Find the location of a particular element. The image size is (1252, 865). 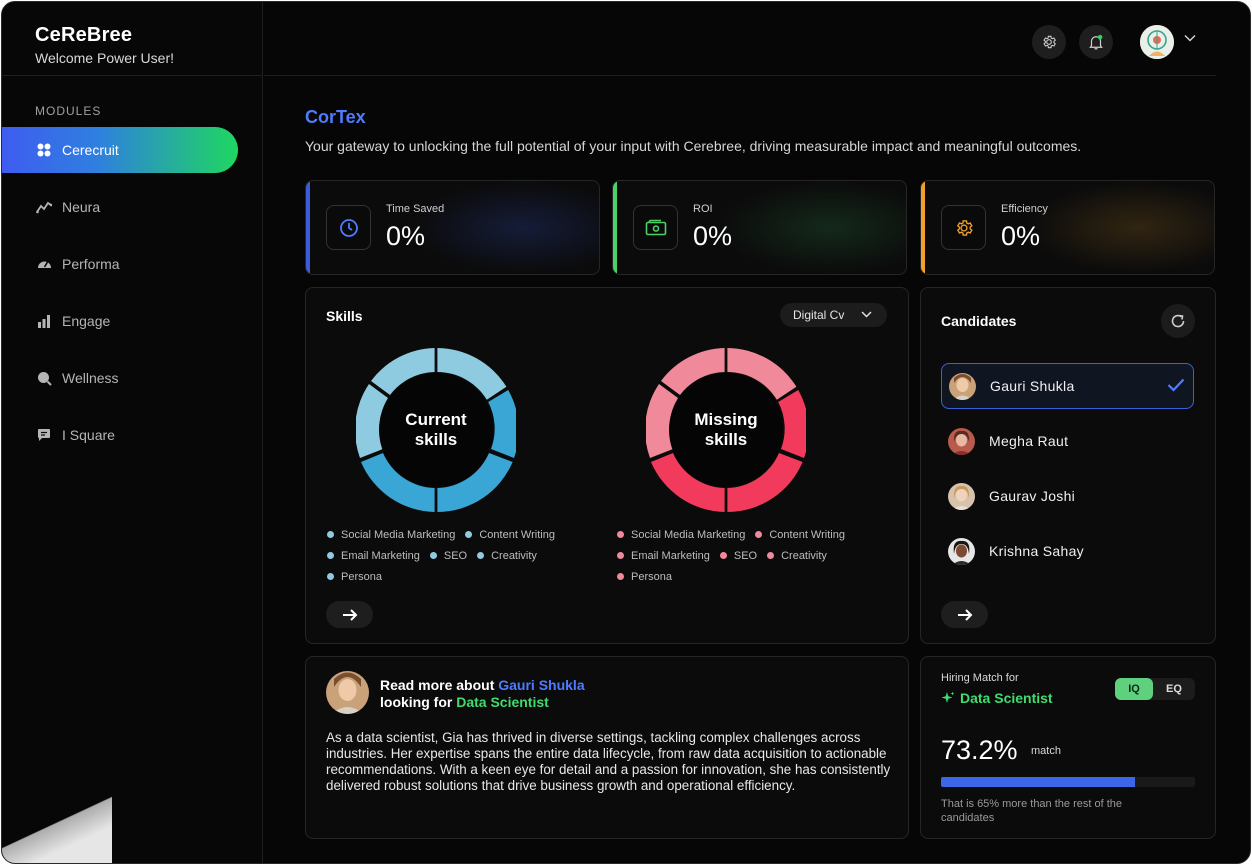

legend-item: Social Media Marketing is located at coordinates (681, 535).